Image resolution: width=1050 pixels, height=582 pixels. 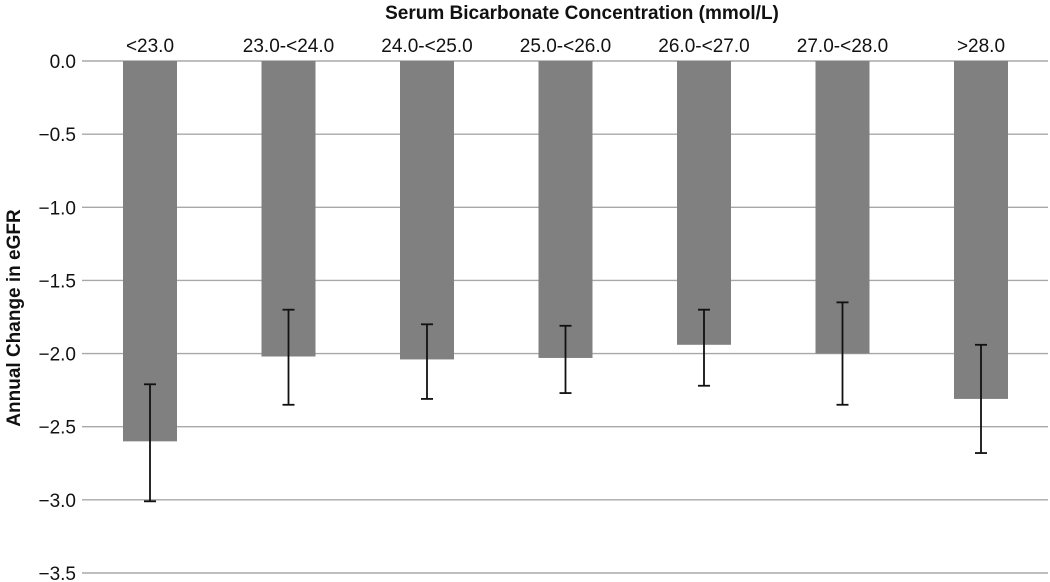 I want to click on y-tick-label: −3.5, so click(x=57, y=573).